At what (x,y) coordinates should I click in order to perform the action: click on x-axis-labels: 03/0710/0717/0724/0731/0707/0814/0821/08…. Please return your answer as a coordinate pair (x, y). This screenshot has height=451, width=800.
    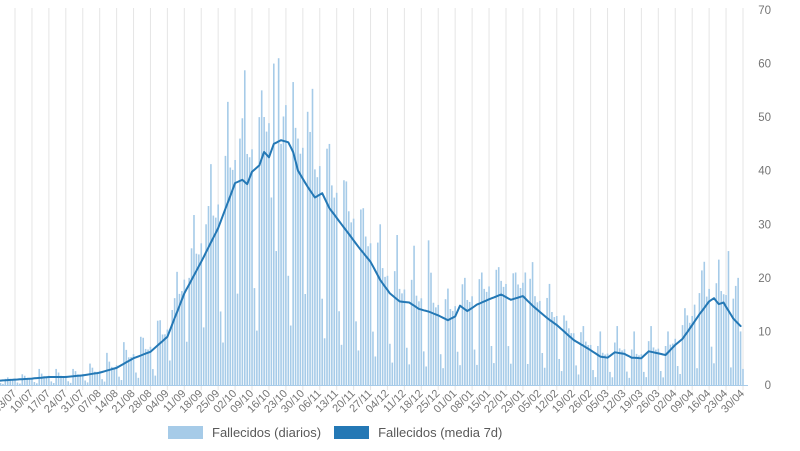
    Looking at the image, I should click on (373, 402).